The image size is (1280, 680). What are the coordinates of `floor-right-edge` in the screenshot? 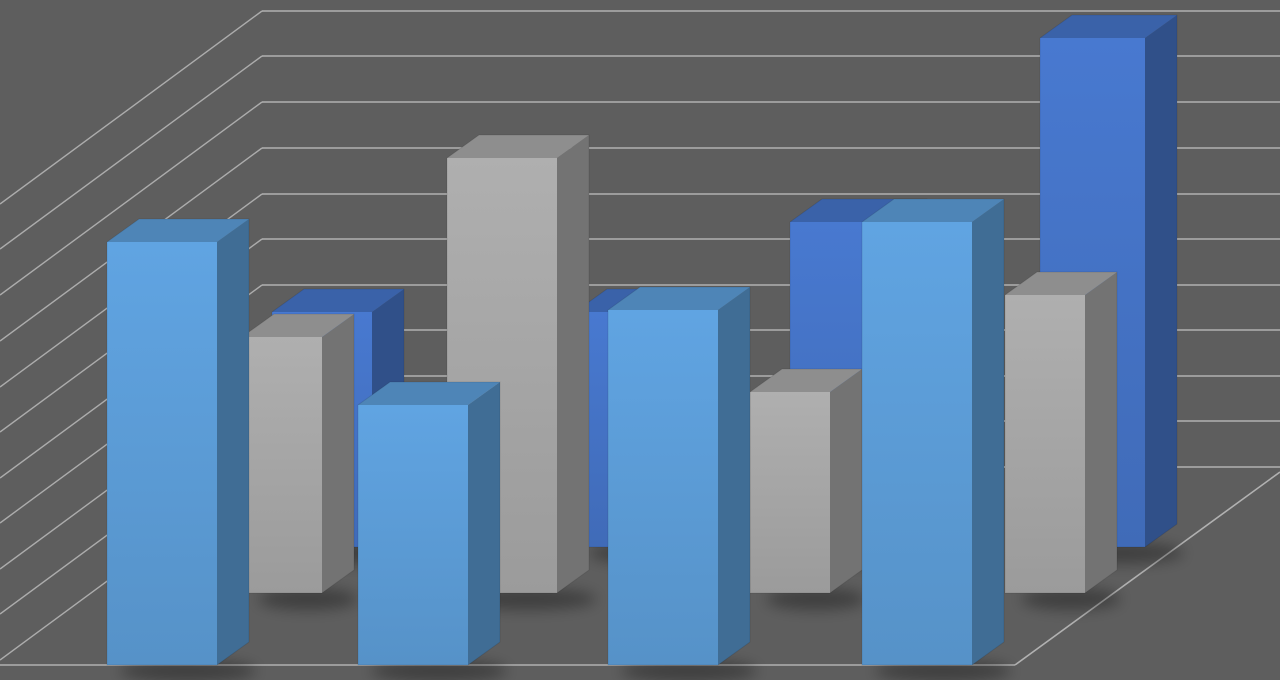 It's located at (1147, 568).